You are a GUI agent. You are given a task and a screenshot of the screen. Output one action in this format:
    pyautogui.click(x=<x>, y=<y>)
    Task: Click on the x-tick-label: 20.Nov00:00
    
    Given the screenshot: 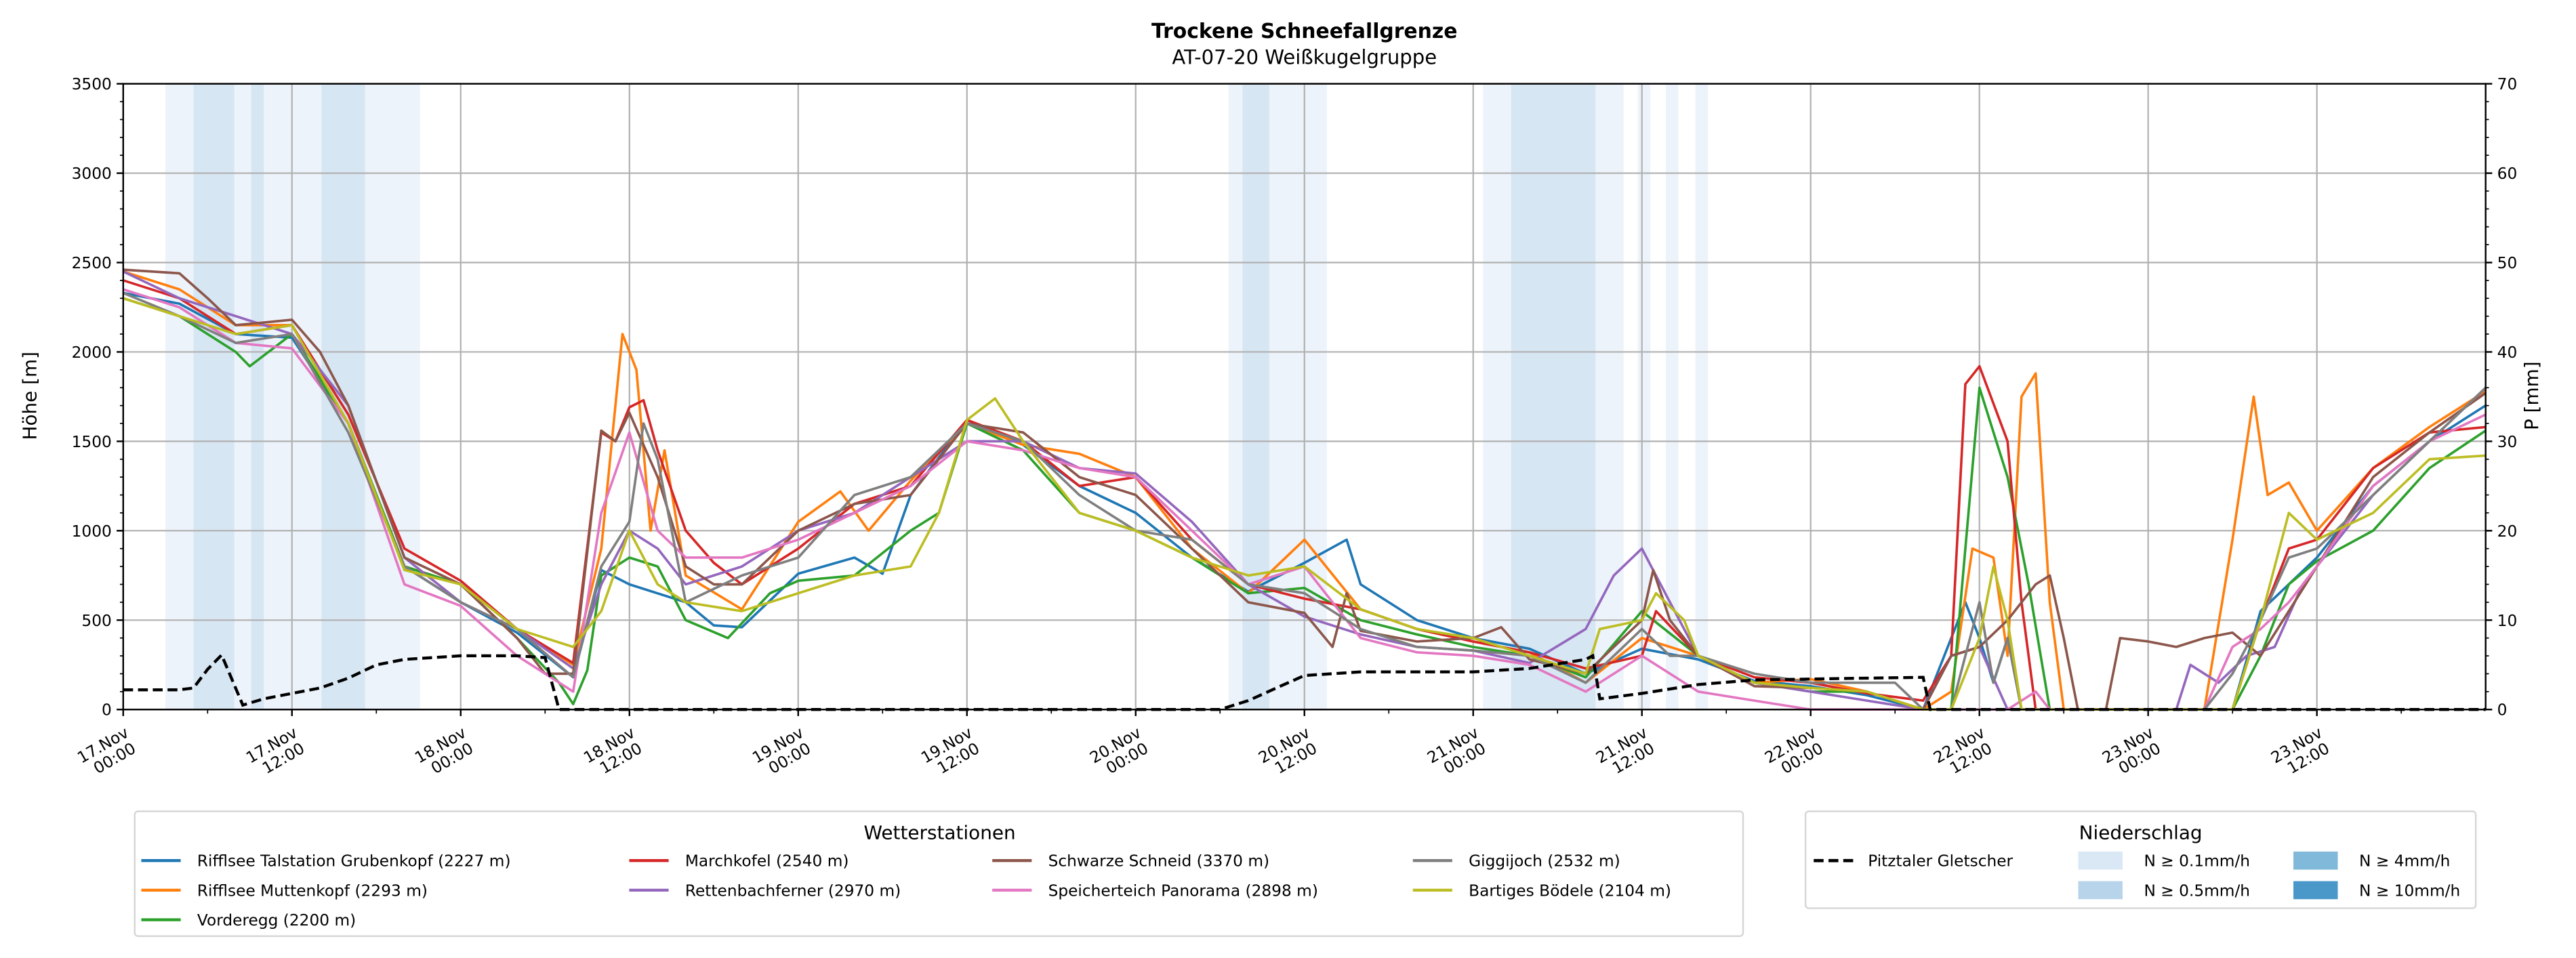 What is the action you would take?
    pyautogui.click(x=1120, y=753)
    